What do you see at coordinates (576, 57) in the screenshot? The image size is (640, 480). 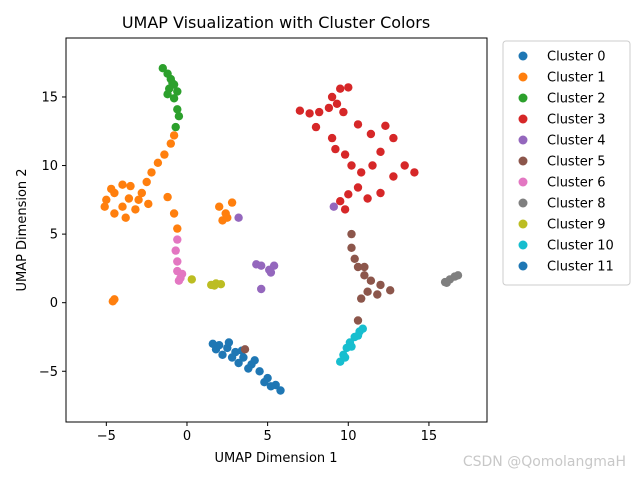 I see `legend-label: Cluster 0` at bounding box center [576, 57].